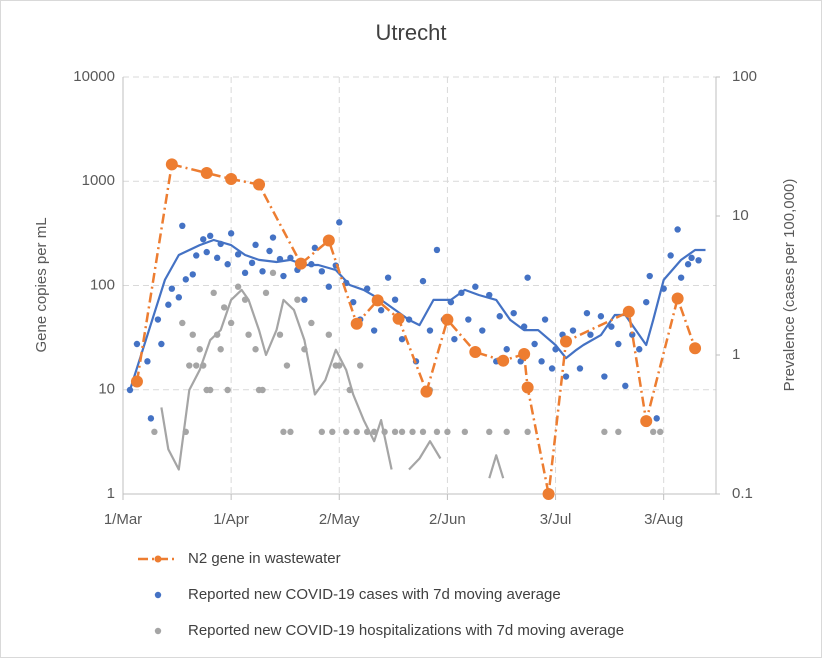 The width and height of the screenshot is (822, 663). Describe the element at coordinates (789, 285) in the screenshot. I see `y2-axis-label: Prevalence (cases per 100,000)` at that location.